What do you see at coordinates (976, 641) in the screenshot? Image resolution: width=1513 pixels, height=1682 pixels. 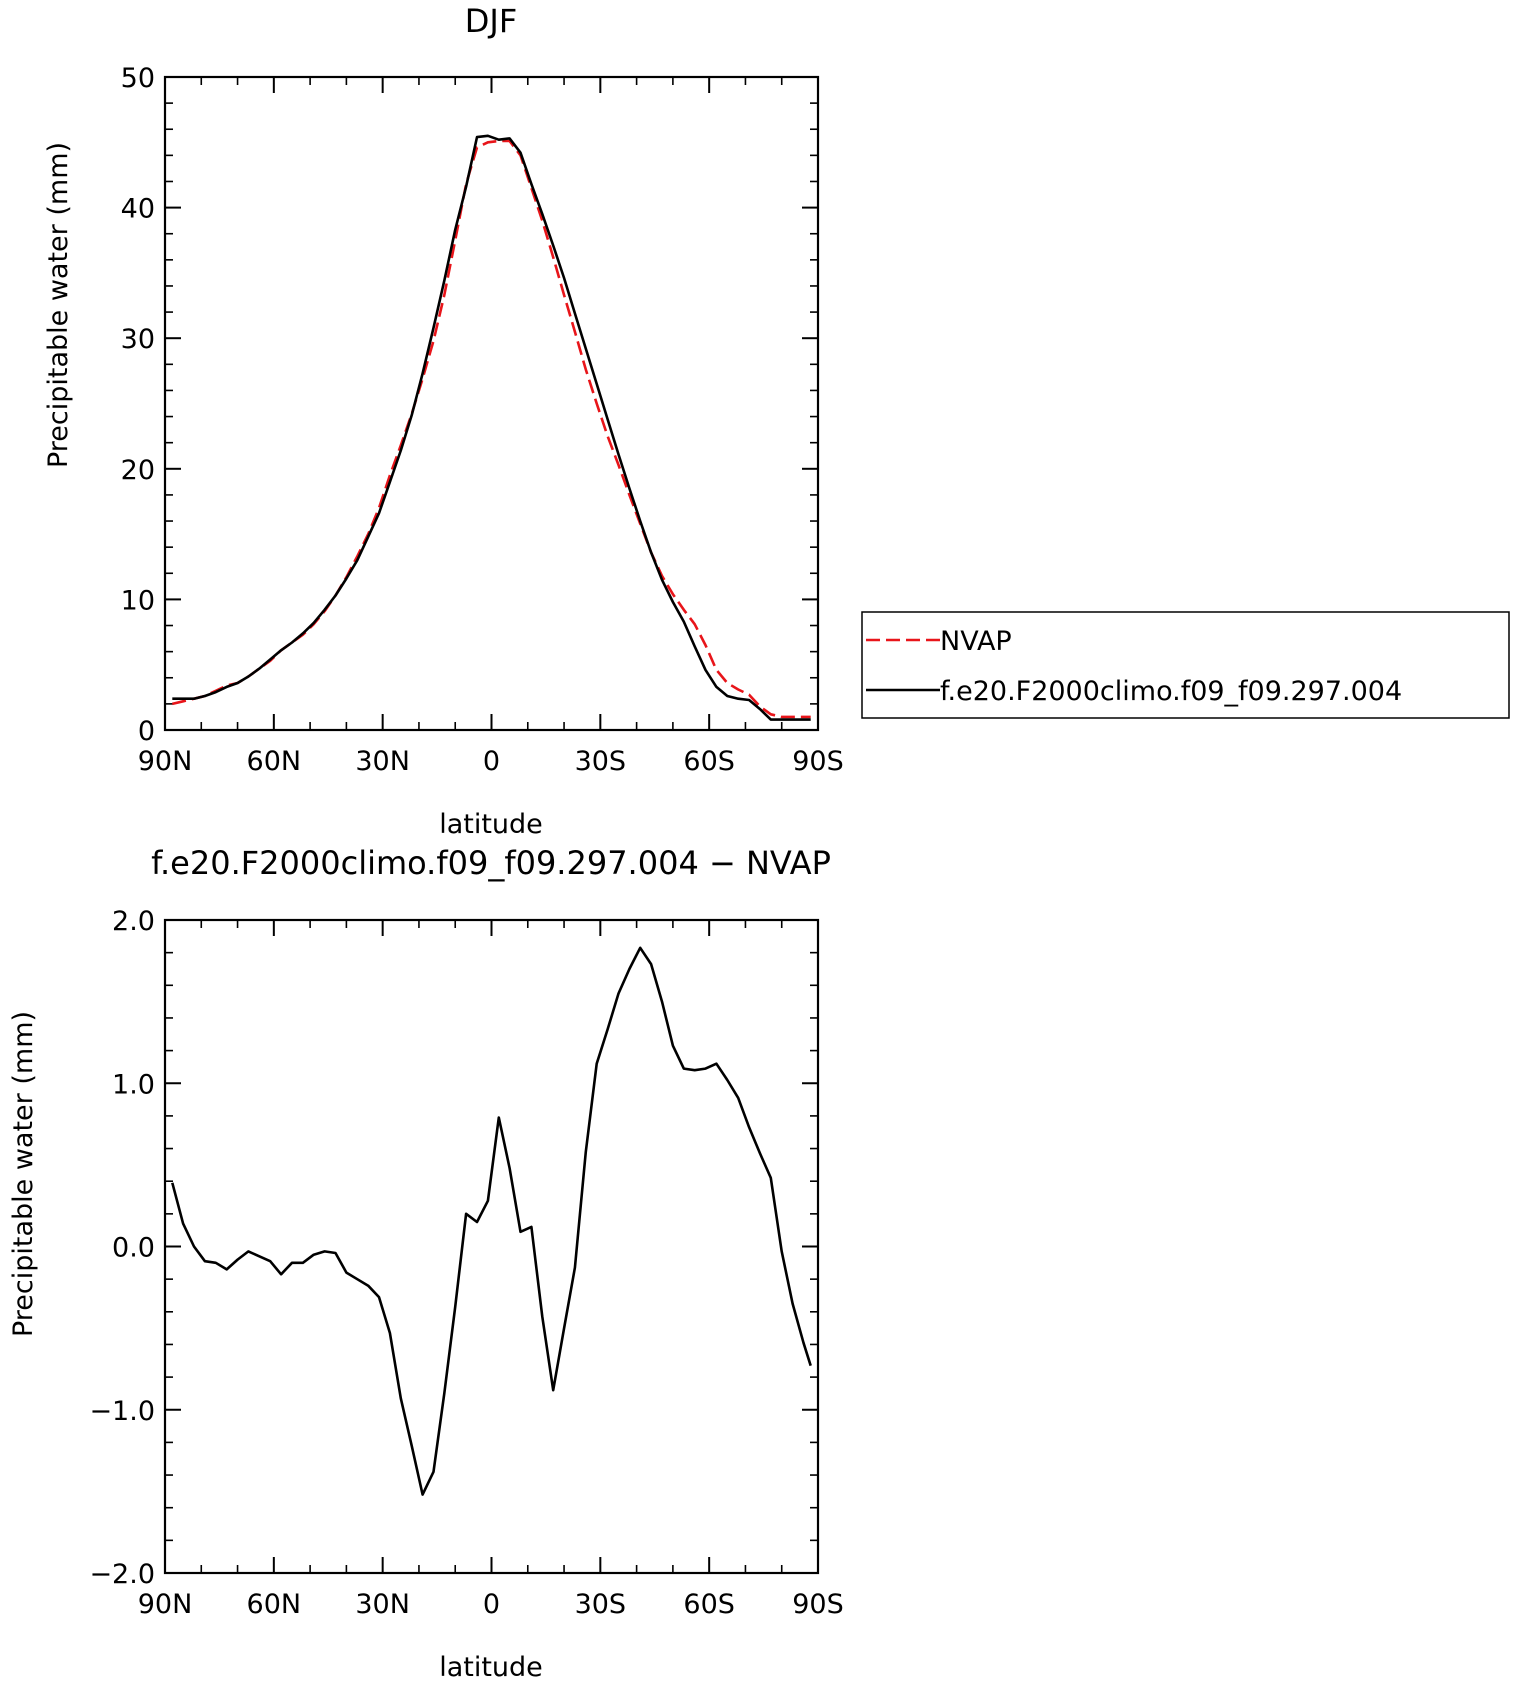 I see `legend-label-nvap: NVAP` at bounding box center [976, 641].